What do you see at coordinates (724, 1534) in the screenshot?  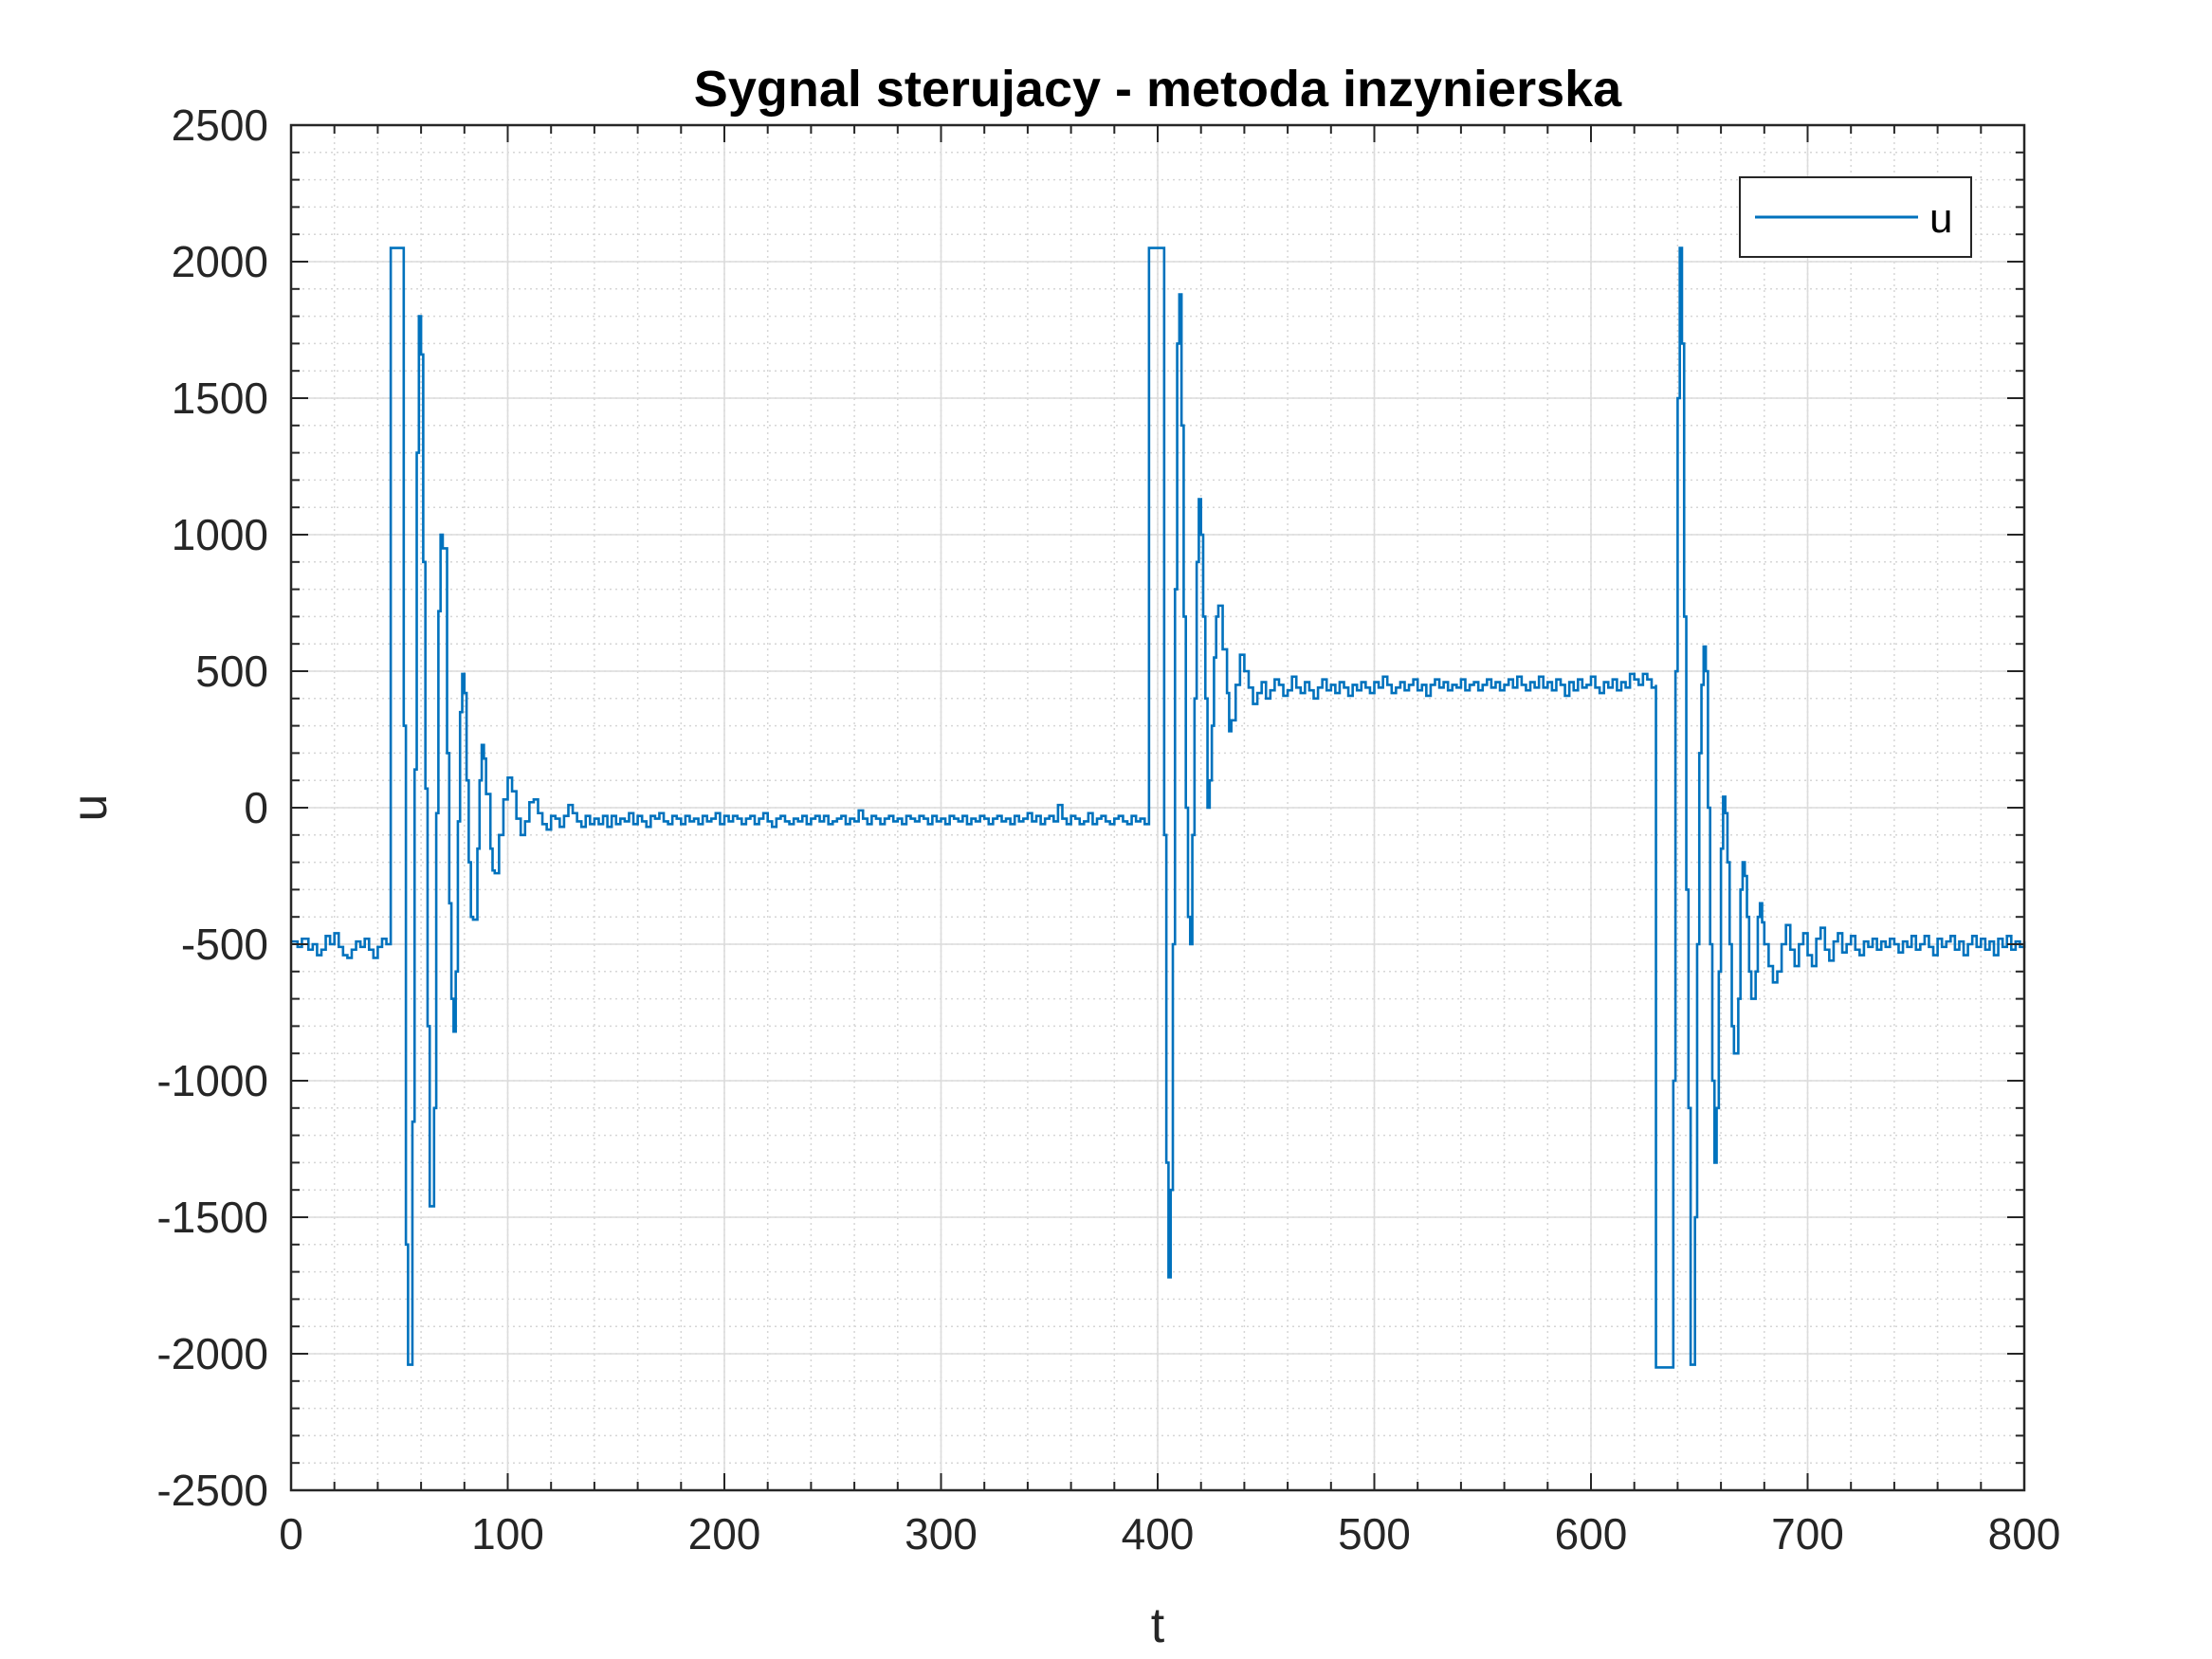 I see `x-tick-label: 200` at bounding box center [724, 1534].